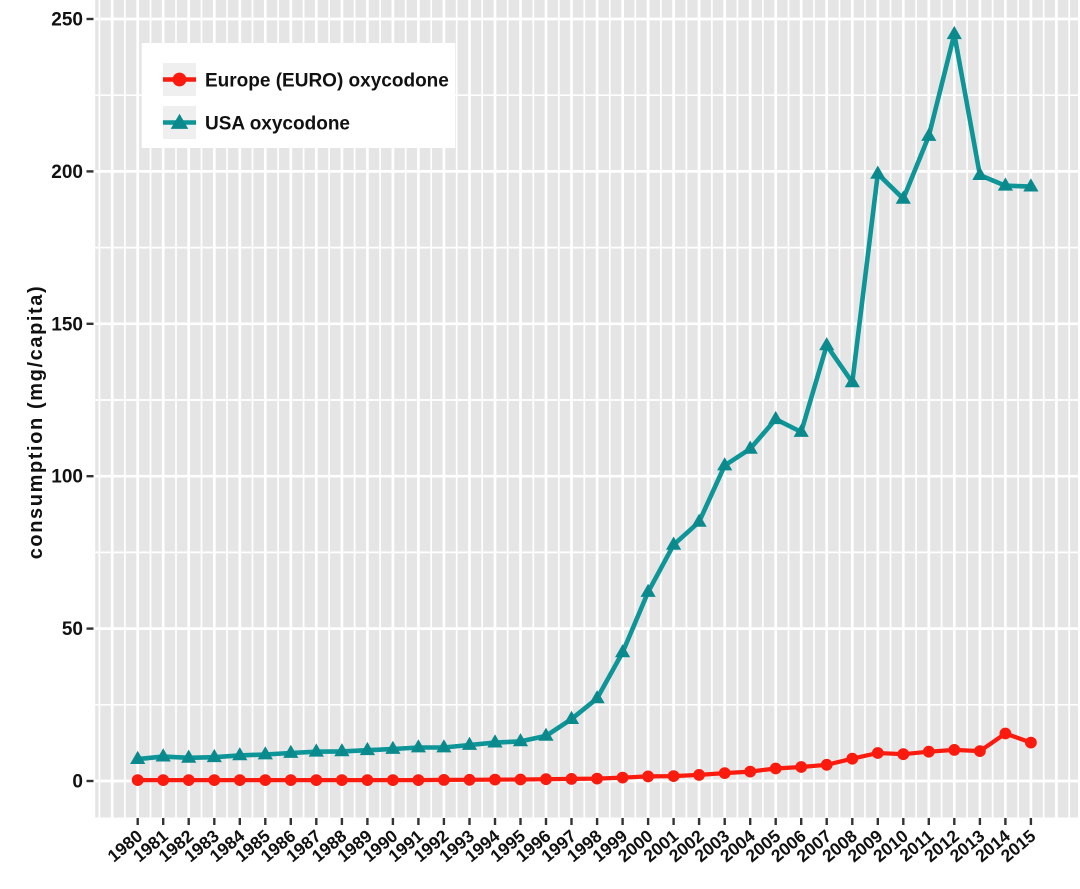 The width and height of the screenshot is (1080, 889). I want to click on svg-text: Europe (EURO) oxycodone, so click(327, 81).